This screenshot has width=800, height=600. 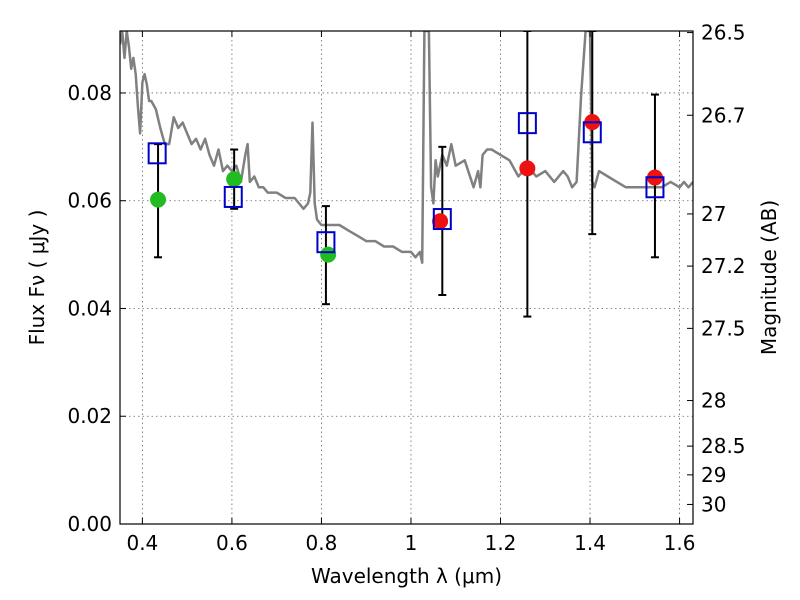 What do you see at coordinates (89, 93) in the screenshot?
I see `y-tick-label: 0.08` at bounding box center [89, 93].